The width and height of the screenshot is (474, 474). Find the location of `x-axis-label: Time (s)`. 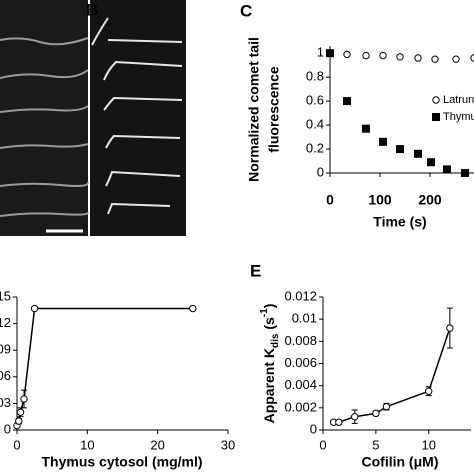

x-axis-label: Time (s) is located at coordinates (399, 222).